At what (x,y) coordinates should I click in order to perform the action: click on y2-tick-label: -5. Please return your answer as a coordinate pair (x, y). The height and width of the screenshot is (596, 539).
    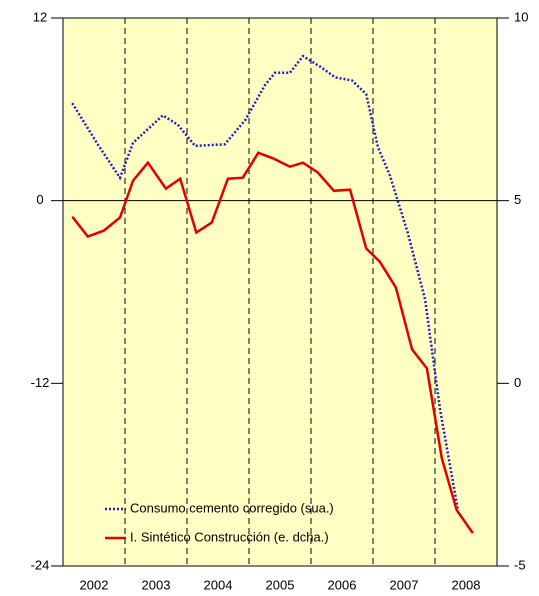
    Looking at the image, I should click on (520, 564).